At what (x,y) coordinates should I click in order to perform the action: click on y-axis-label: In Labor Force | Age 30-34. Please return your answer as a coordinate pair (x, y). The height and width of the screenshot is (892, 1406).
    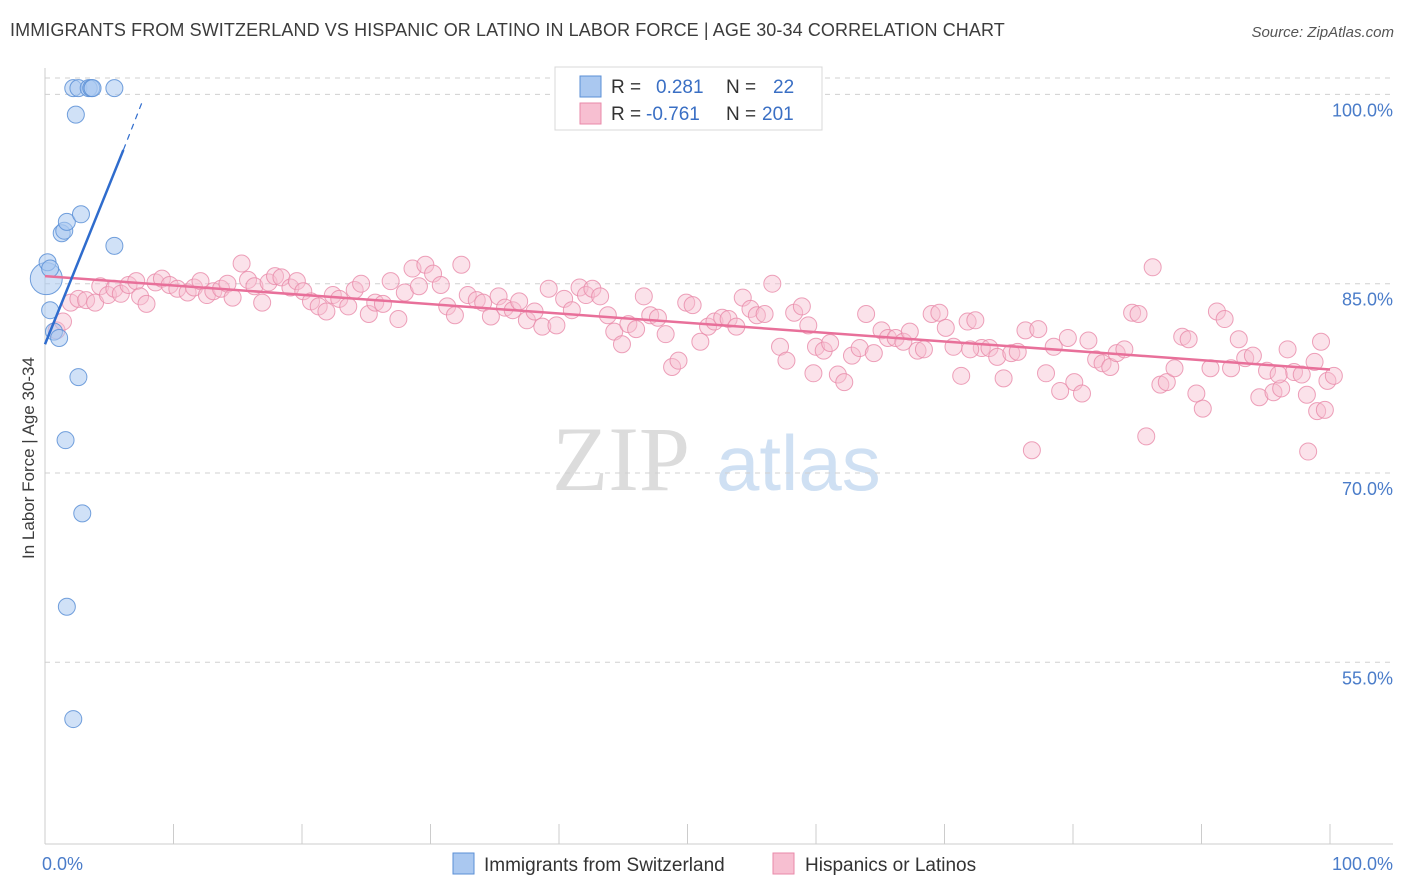
    Looking at the image, I should click on (28, 458).